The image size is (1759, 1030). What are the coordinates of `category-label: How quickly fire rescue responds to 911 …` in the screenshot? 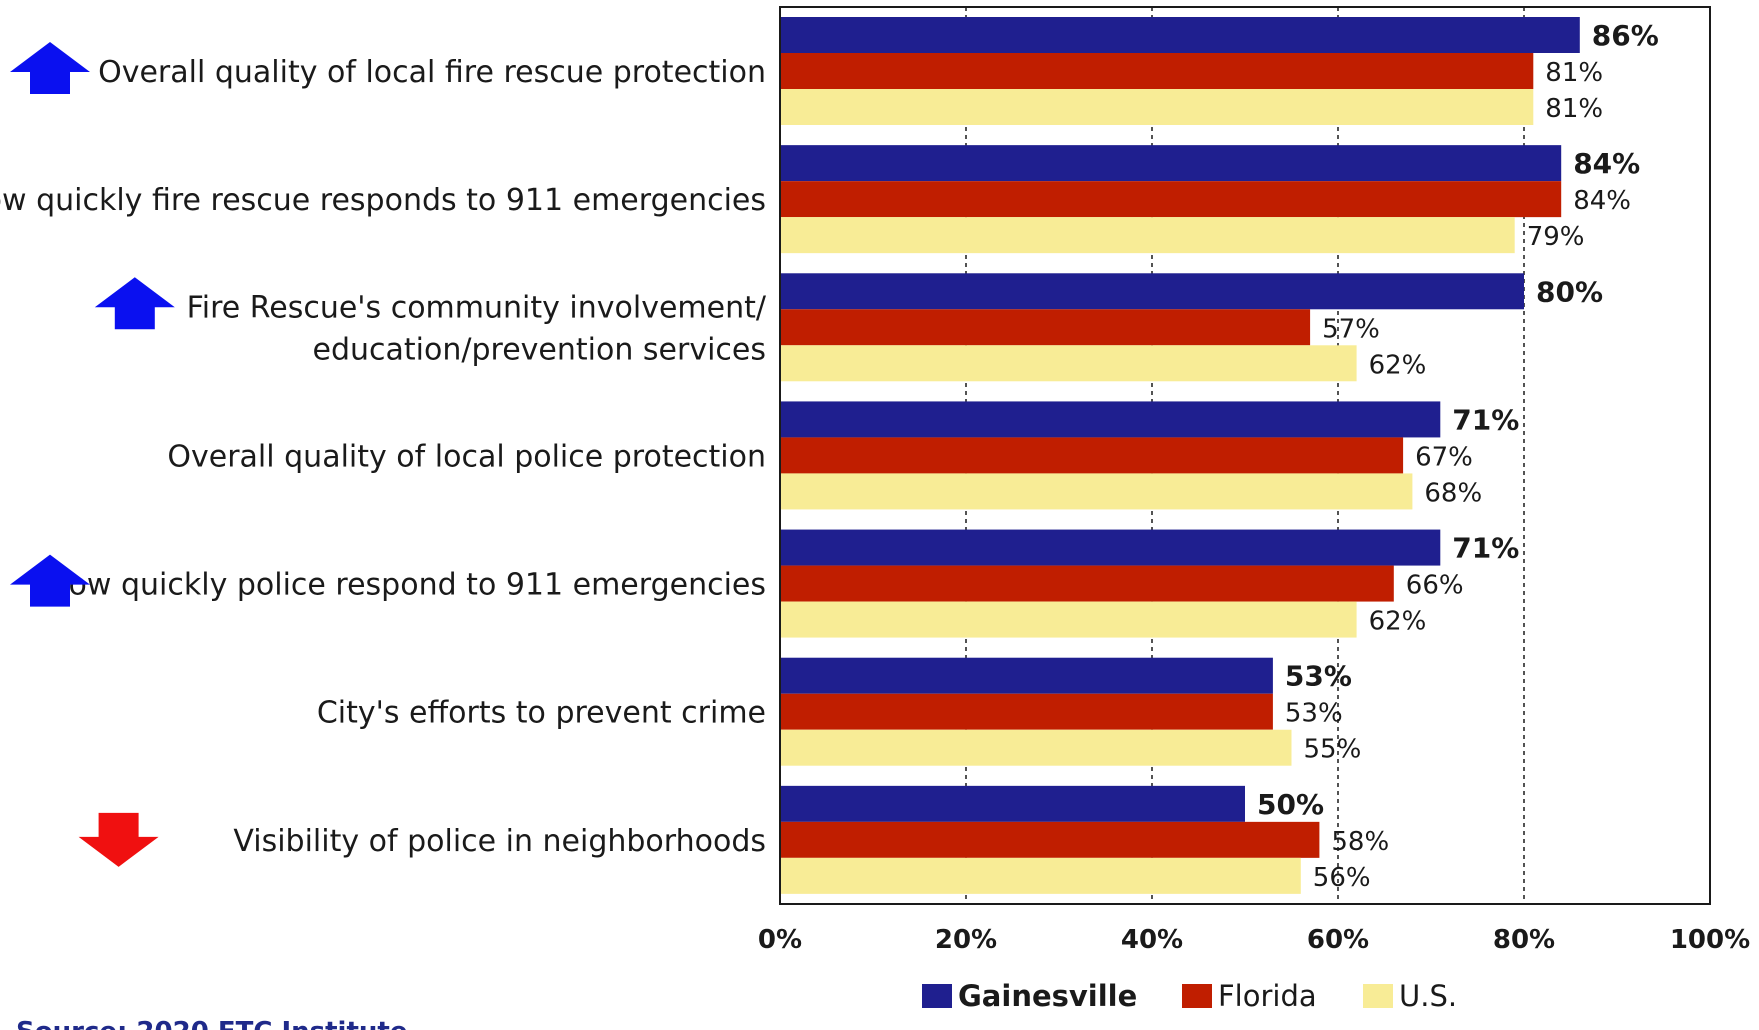 It's located at (383, 200).